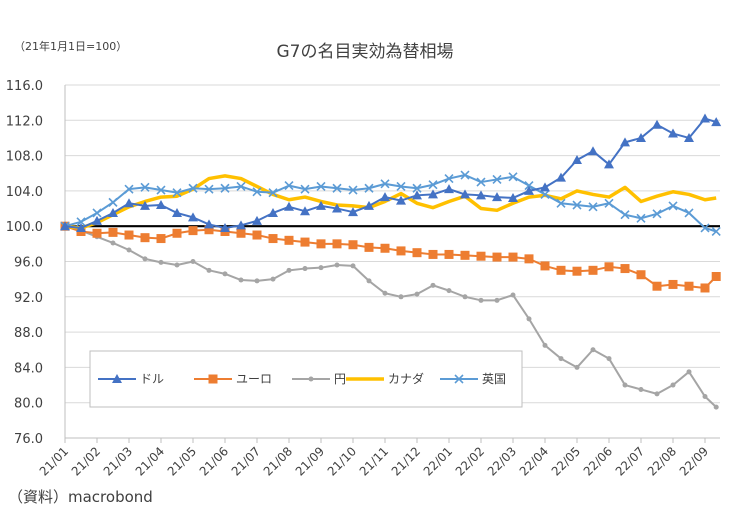 This screenshot has width=743, height=515. What do you see at coordinates (28, 439) in the screenshot?
I see `y-tick-label: 76.0` at bounding box center [28, 439].